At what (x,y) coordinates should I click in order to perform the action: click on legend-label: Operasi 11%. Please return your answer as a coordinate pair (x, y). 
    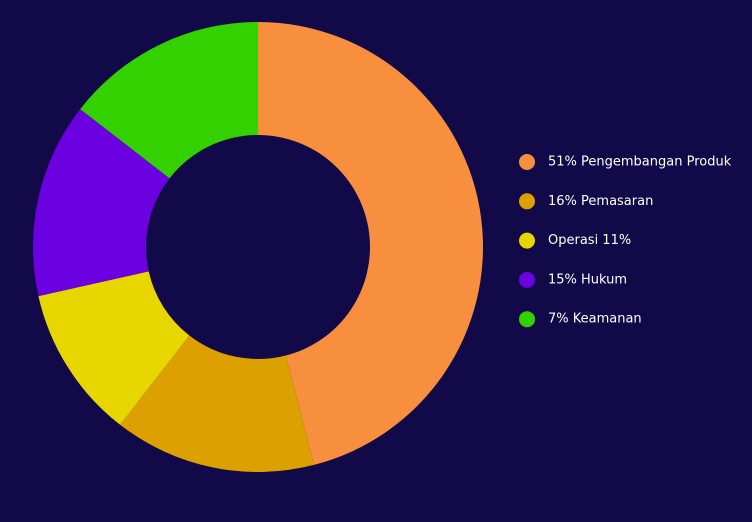
    Looking at the image, I should click on (589, 240).